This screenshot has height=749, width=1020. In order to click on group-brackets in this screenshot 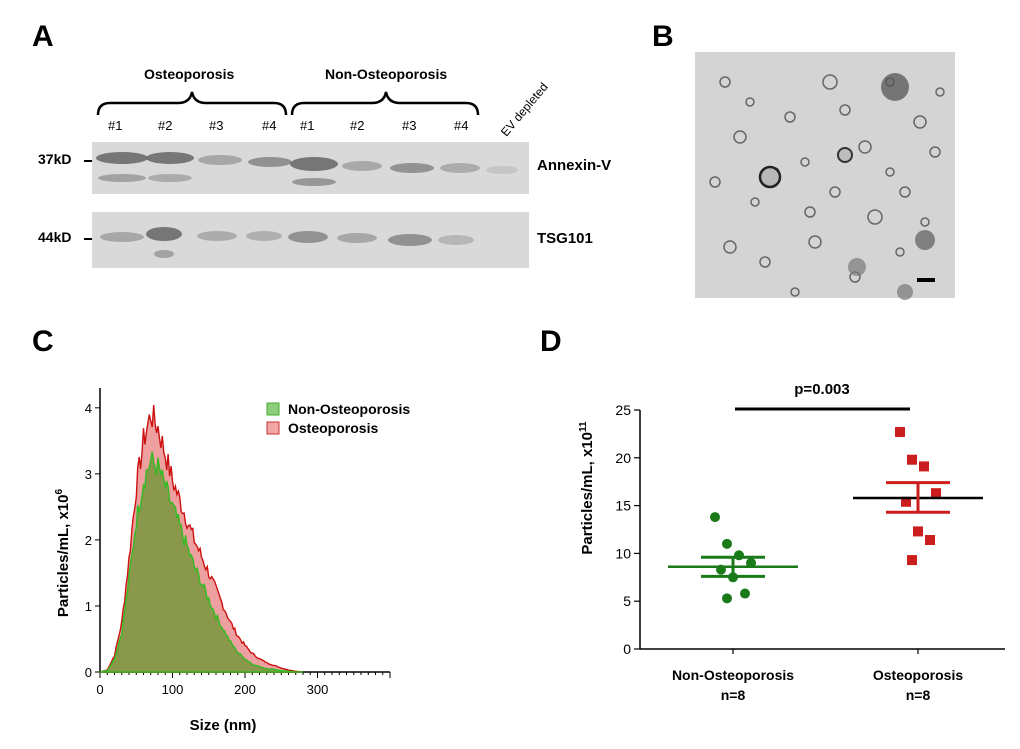, I will do `click(288, 103)`.